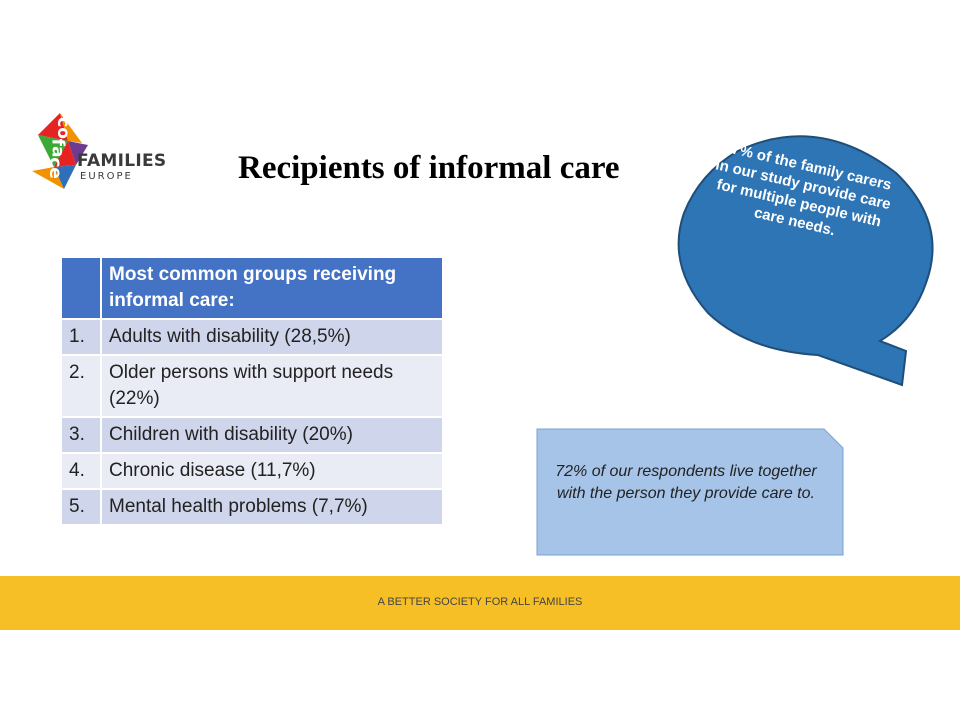 The image size is (960, 720). Describe the element at coordinates (81, 288) in the screenshot. I see `table-header-num-cell` at that location.